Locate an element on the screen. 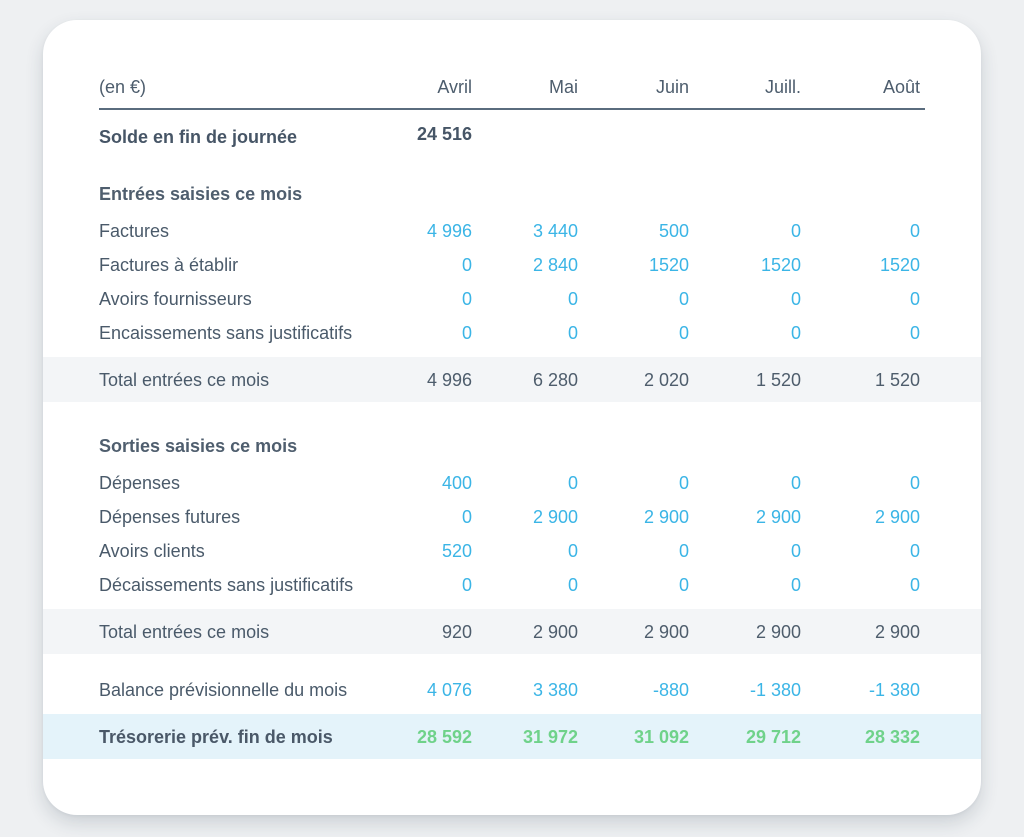 This screenshot has width=1024, height=837. cell-value: 6 280 is located at coordinates (555, 380).